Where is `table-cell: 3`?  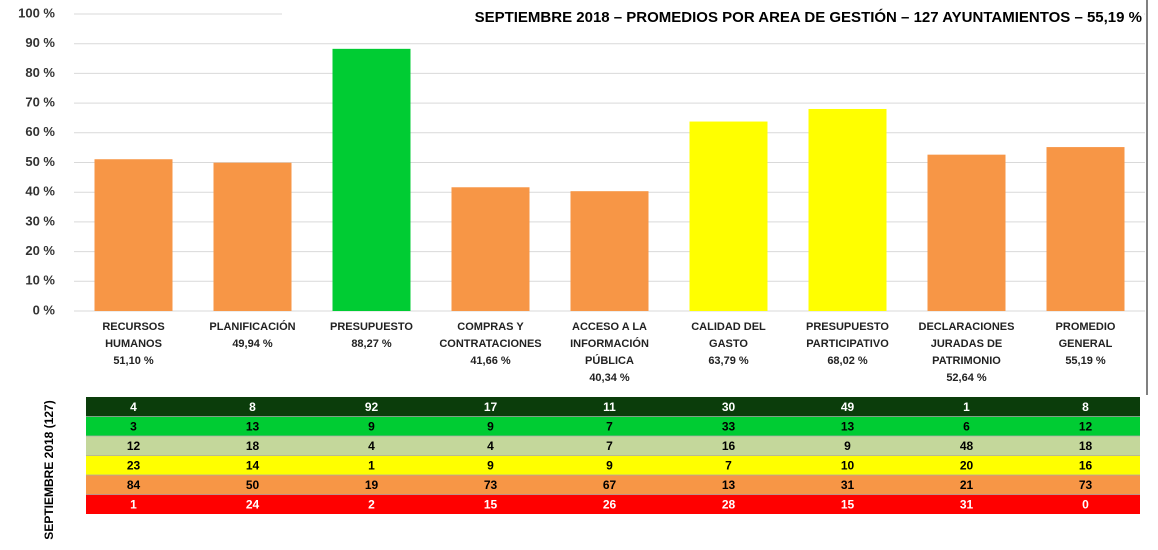
table-cell: 3 is located at coordinates (133, 426).